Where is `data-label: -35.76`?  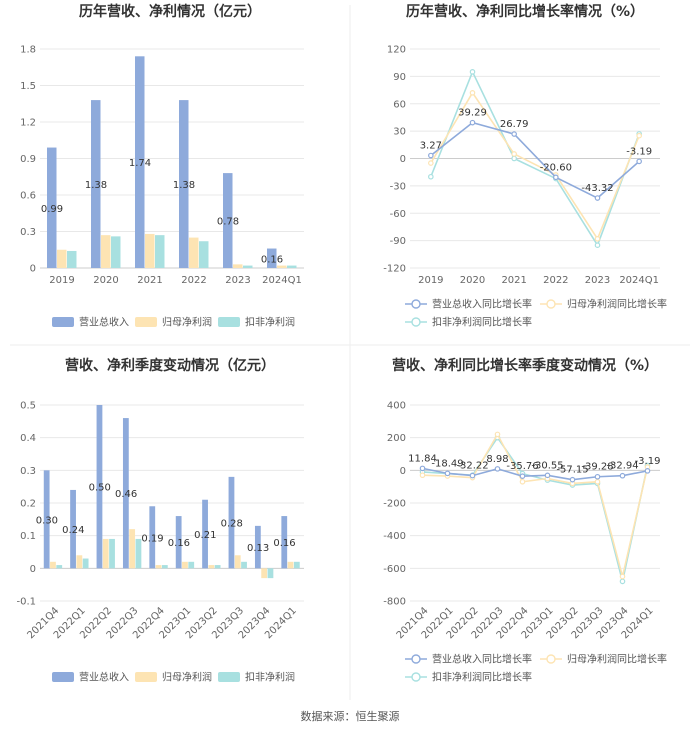 data-label: -35.76 is located at coordinates (522, 466).